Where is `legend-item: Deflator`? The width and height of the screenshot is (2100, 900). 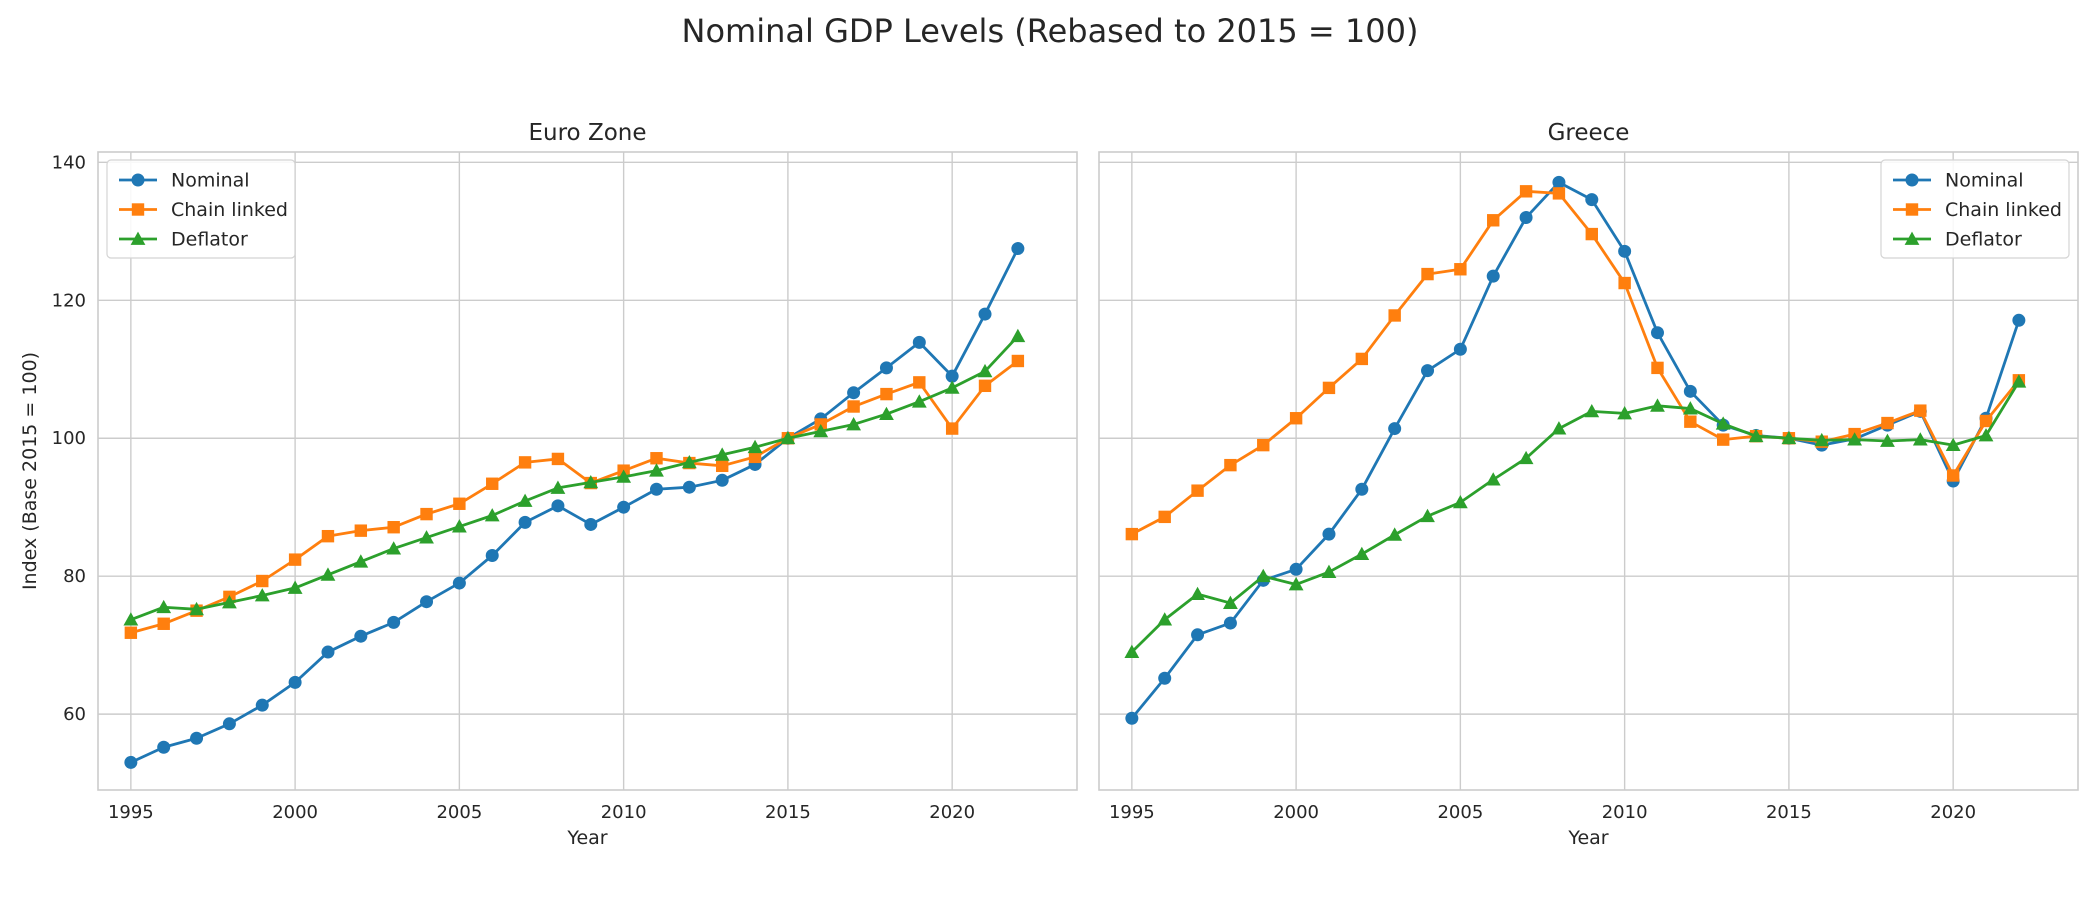
legend-item: Deflator is located at coordinates (183, 240).